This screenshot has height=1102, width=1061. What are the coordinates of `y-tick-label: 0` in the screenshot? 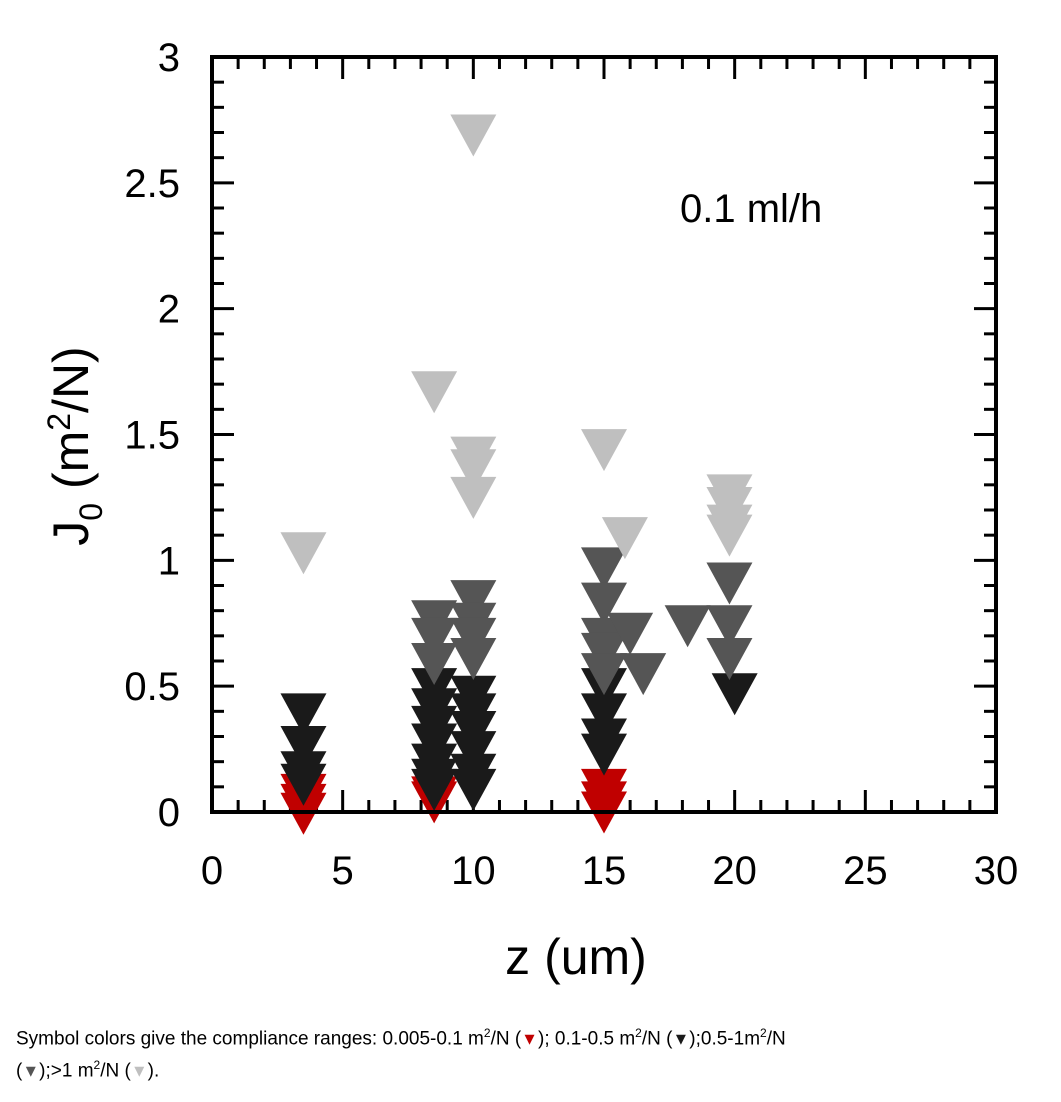 It's located at (169, 813).